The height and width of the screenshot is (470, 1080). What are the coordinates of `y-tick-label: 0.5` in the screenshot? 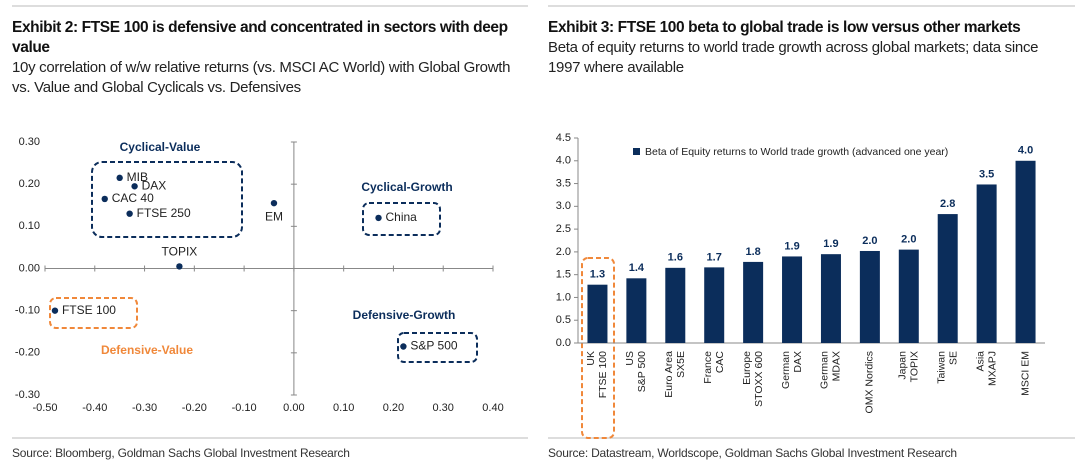 It's located at (563, 320).